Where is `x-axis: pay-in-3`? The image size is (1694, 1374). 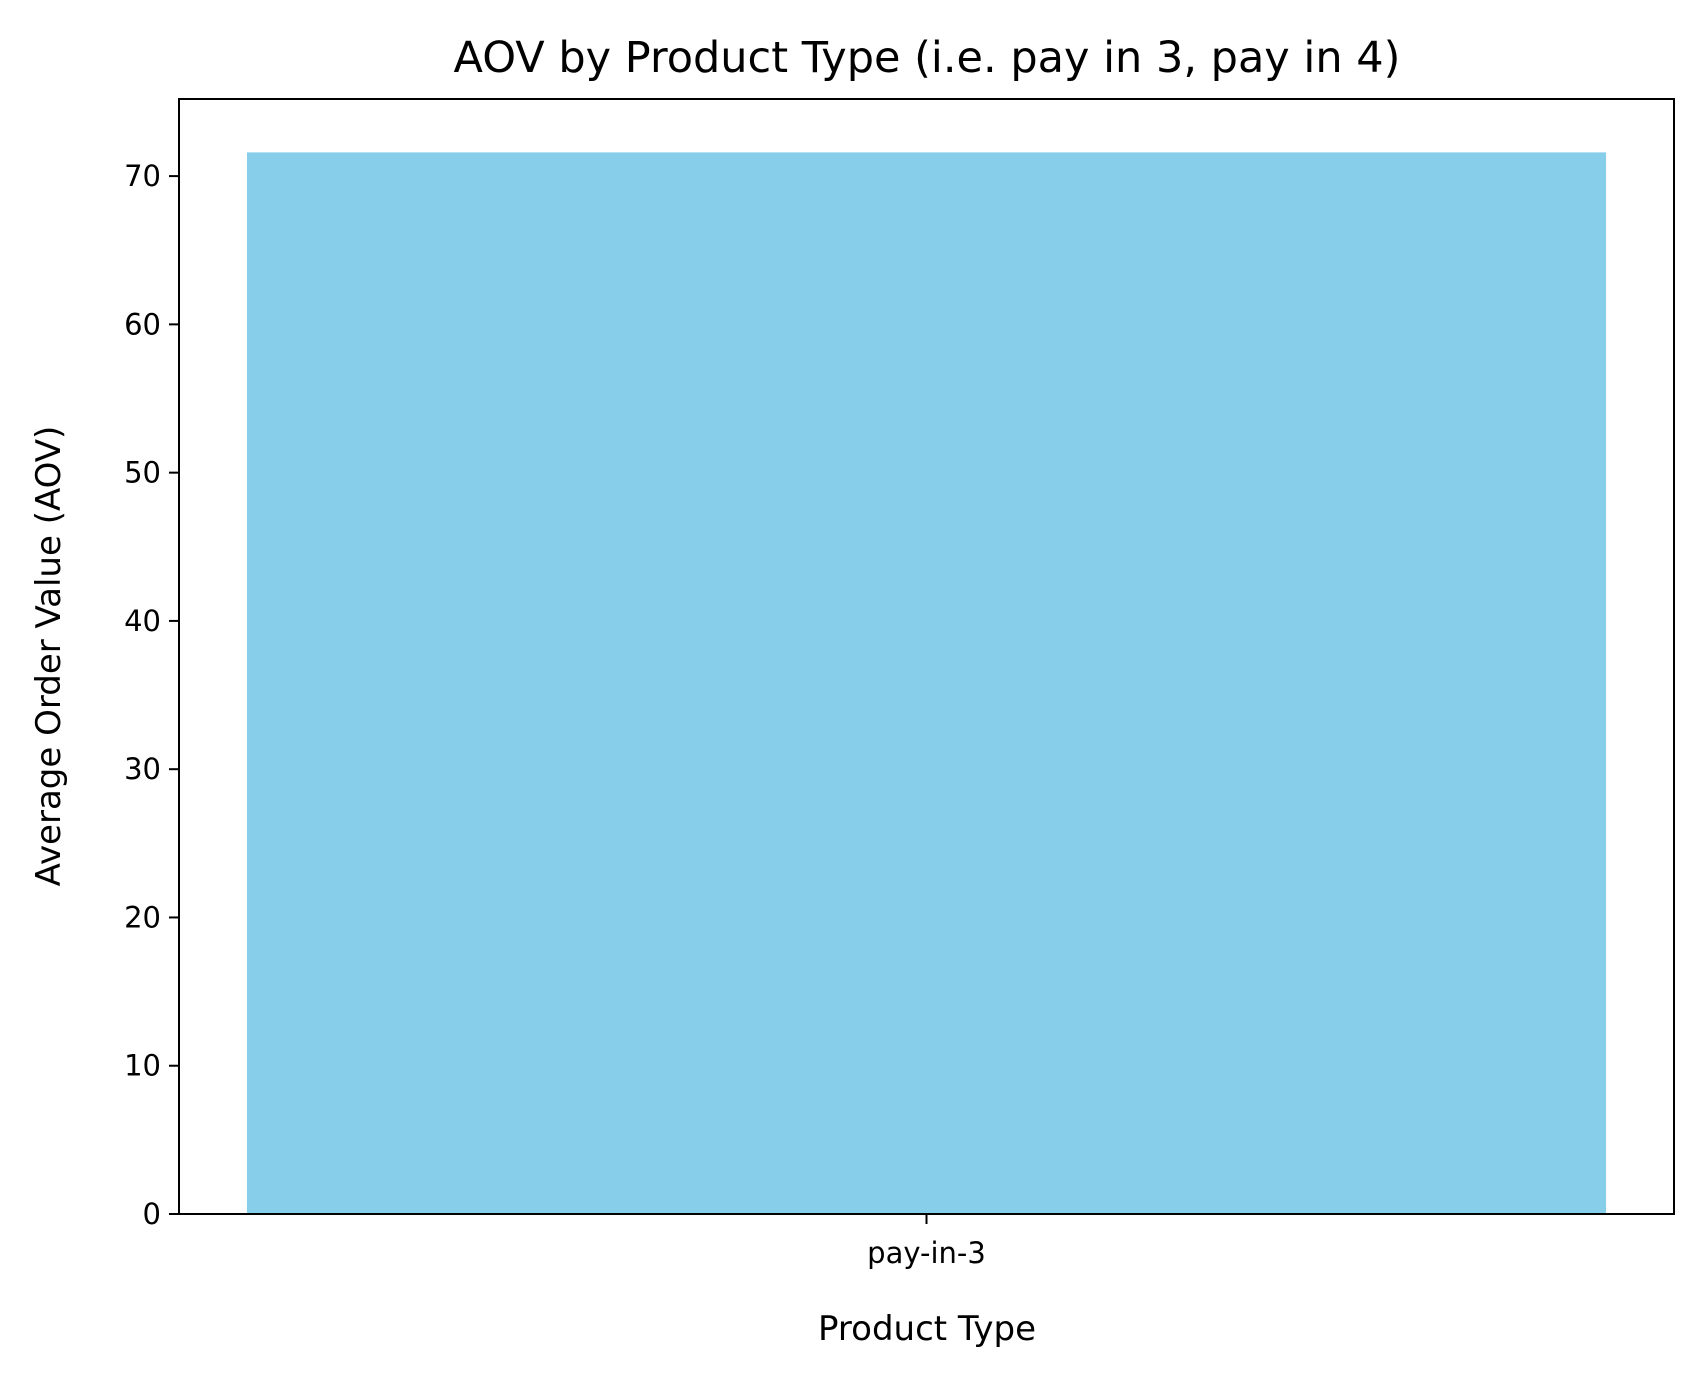
x-axis: pay-in-3 is located at coordinates (926, 1242).